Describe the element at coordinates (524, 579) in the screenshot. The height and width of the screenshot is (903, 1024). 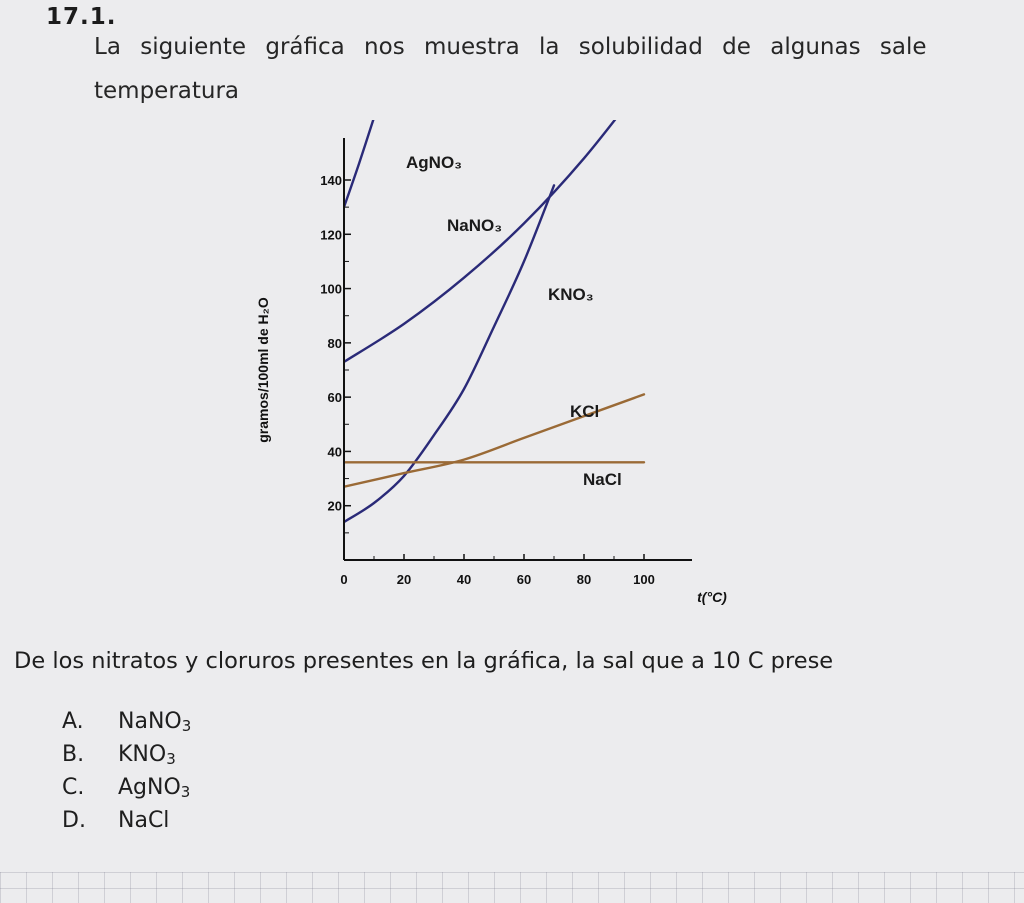
I see `x-tick-label-60: 60` at that location.